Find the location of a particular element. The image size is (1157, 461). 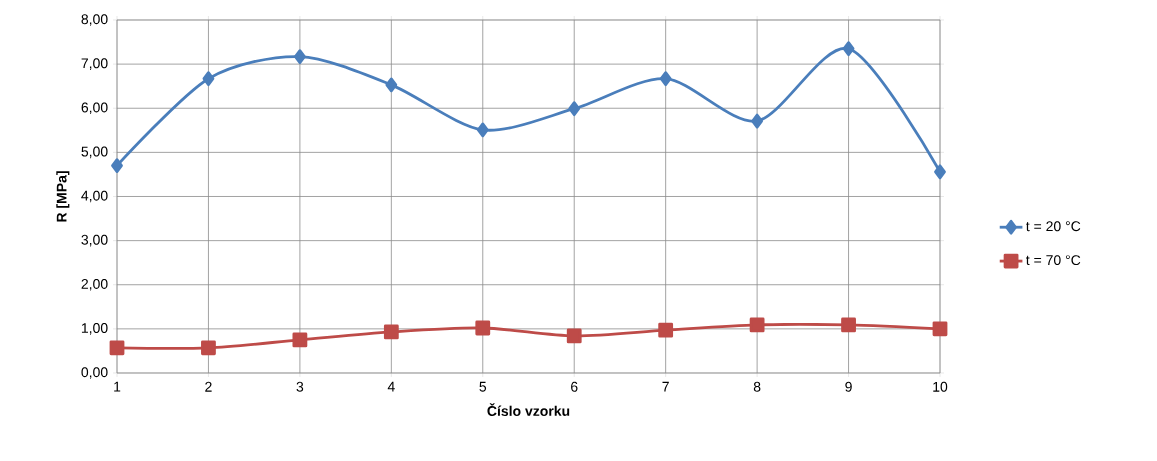

legend-label: t = 70 °C is located at coordinates (1053, 260).